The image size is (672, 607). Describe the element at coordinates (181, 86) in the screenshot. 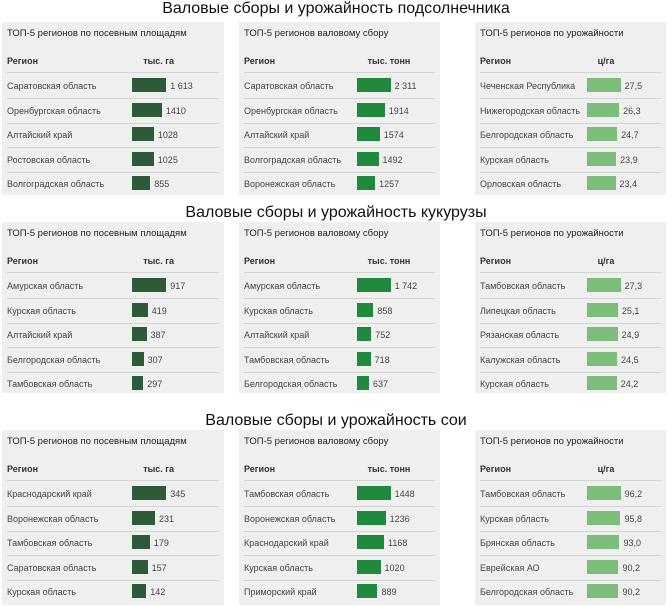

I see `value-cell: 1 613` at that location.